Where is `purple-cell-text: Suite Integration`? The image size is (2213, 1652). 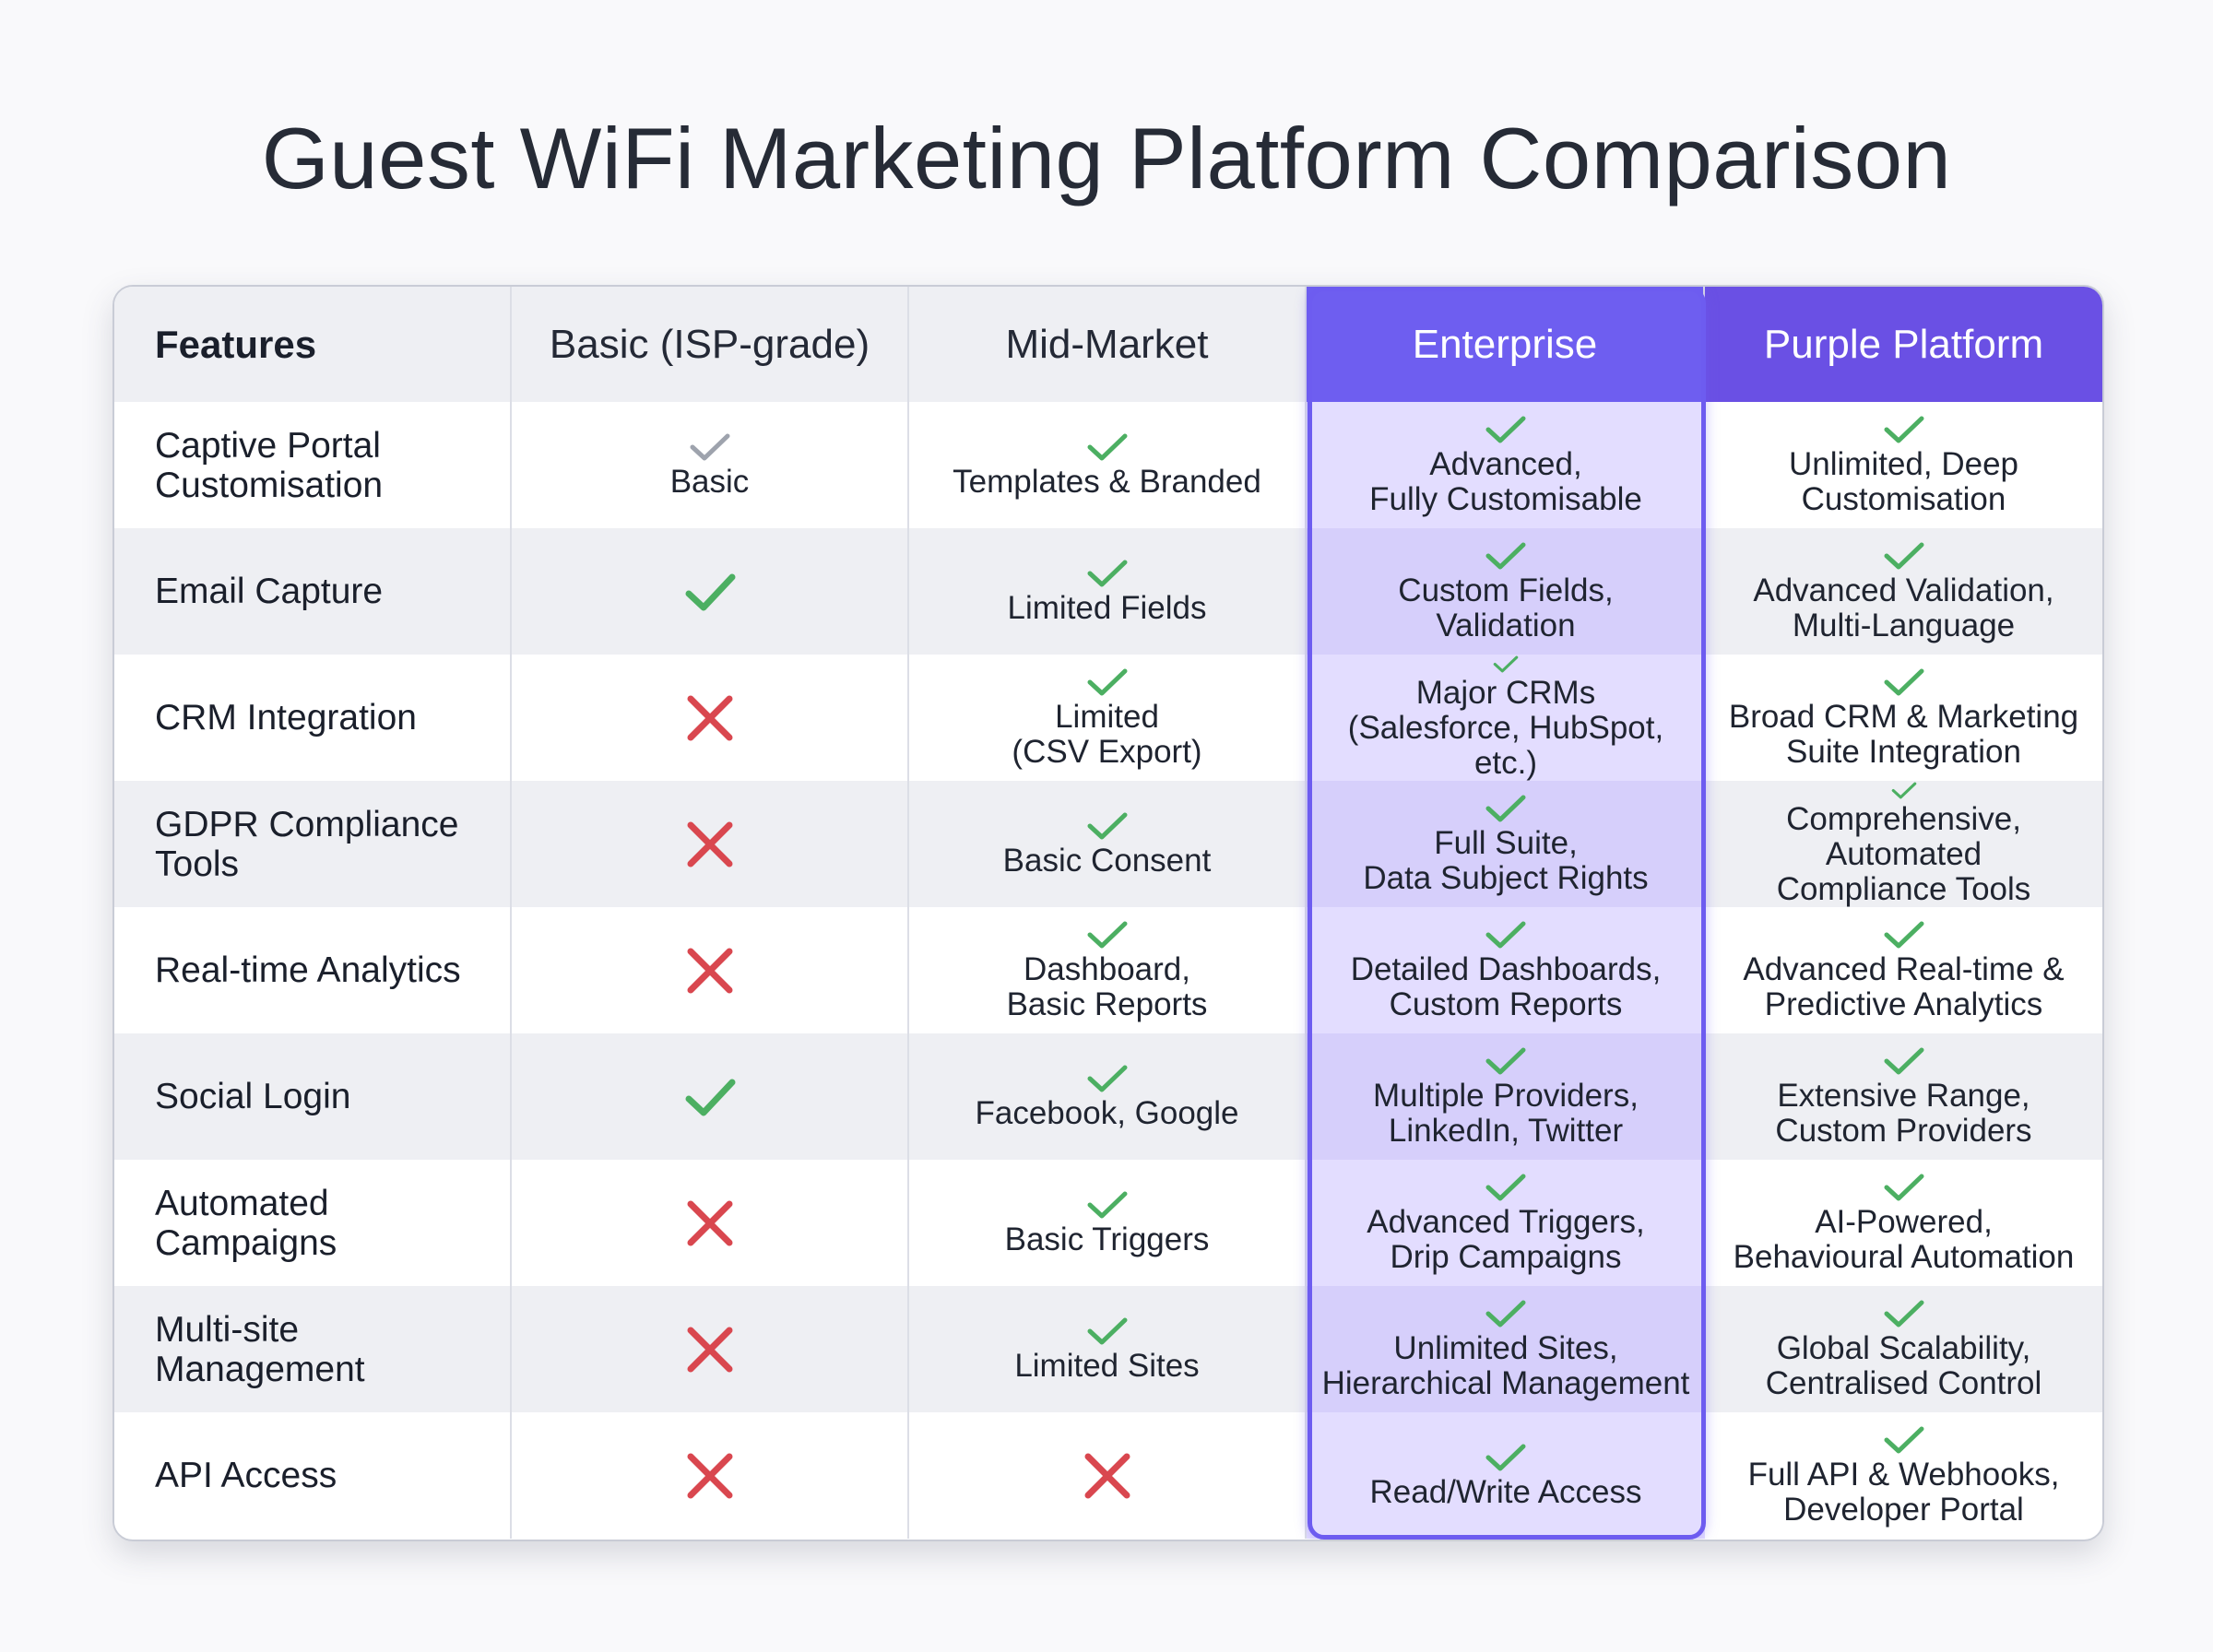 purple-cell-text: Suite Integration is located at coordinates (1903, 751).